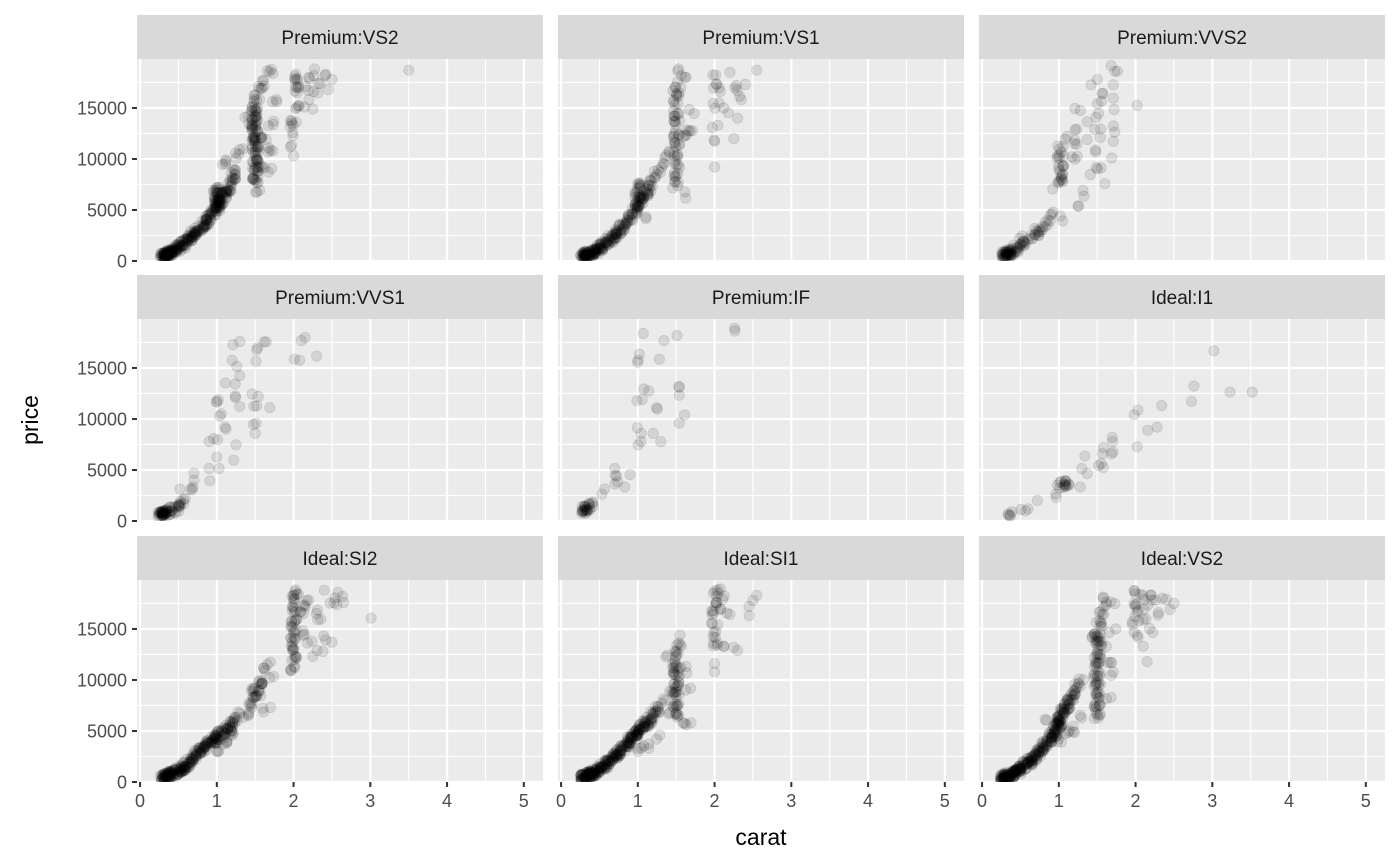  Describe the element at coordinates (30, 420) in the screenshot. I see `y-axis-title: price` at that location.